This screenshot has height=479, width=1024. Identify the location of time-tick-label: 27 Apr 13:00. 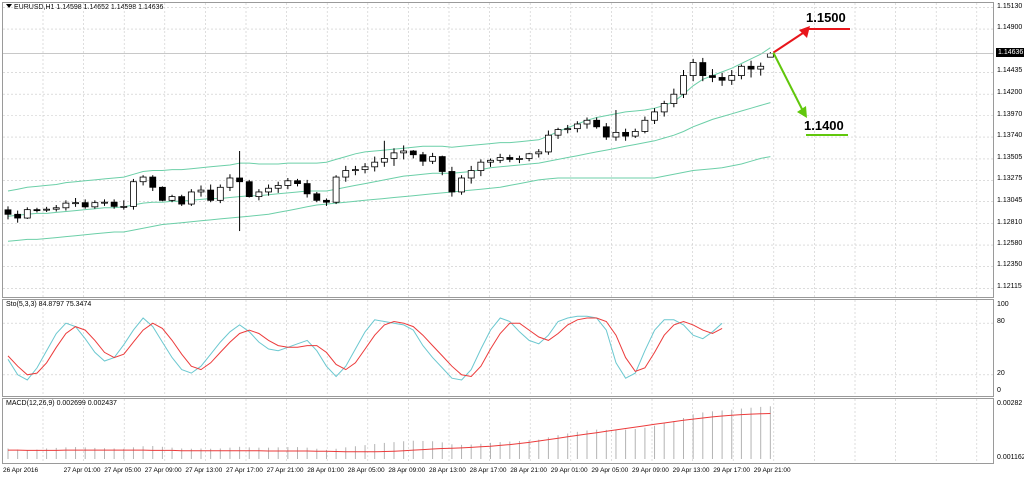
(204, 470).